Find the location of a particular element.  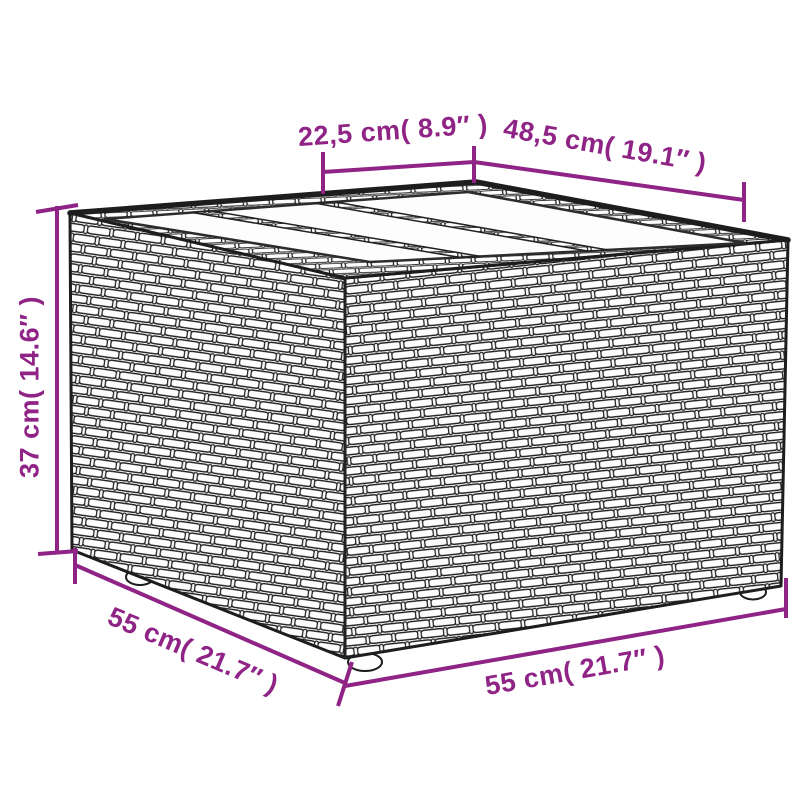

dimension-line-width is located at coordinates (566, 633).